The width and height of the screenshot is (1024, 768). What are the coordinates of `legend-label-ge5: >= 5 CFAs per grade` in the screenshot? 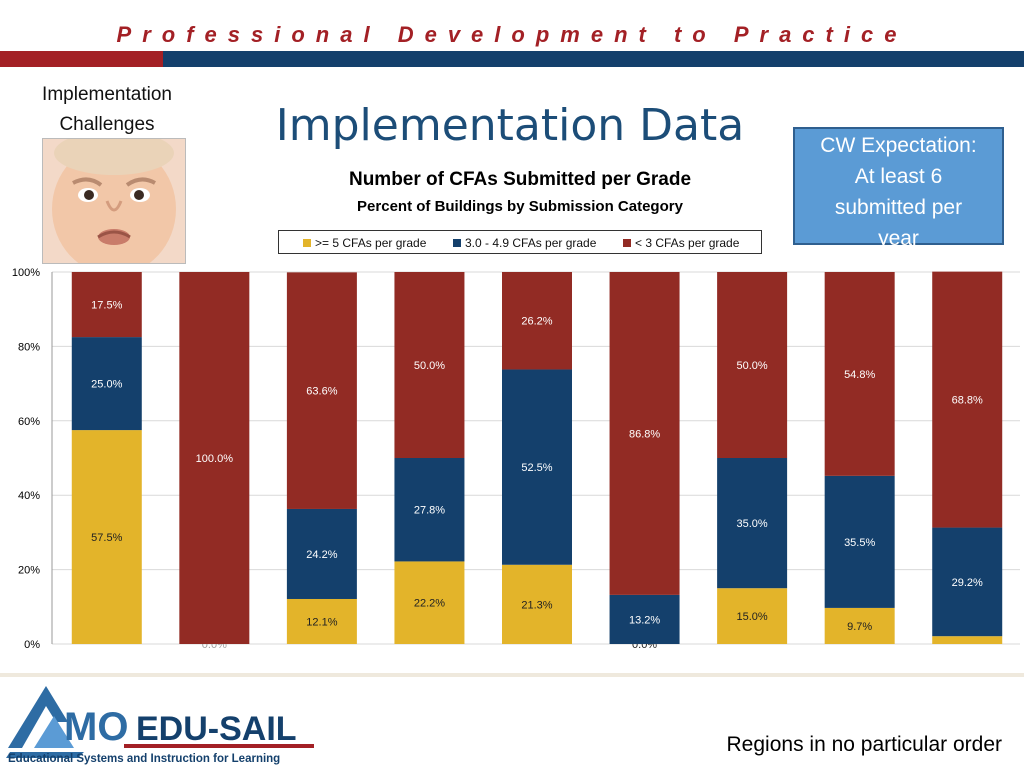 It's located at (371, 243).